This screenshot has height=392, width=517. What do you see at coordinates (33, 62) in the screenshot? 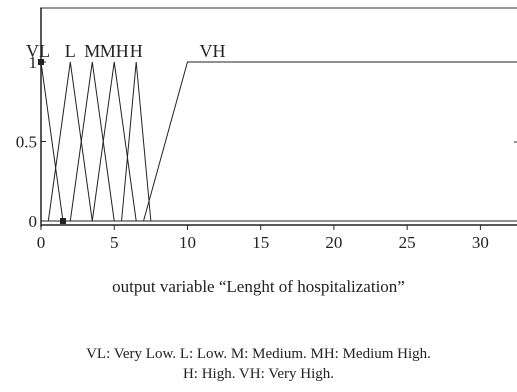
I see `y-tick-label: 1` at bounding box center [33, 62].